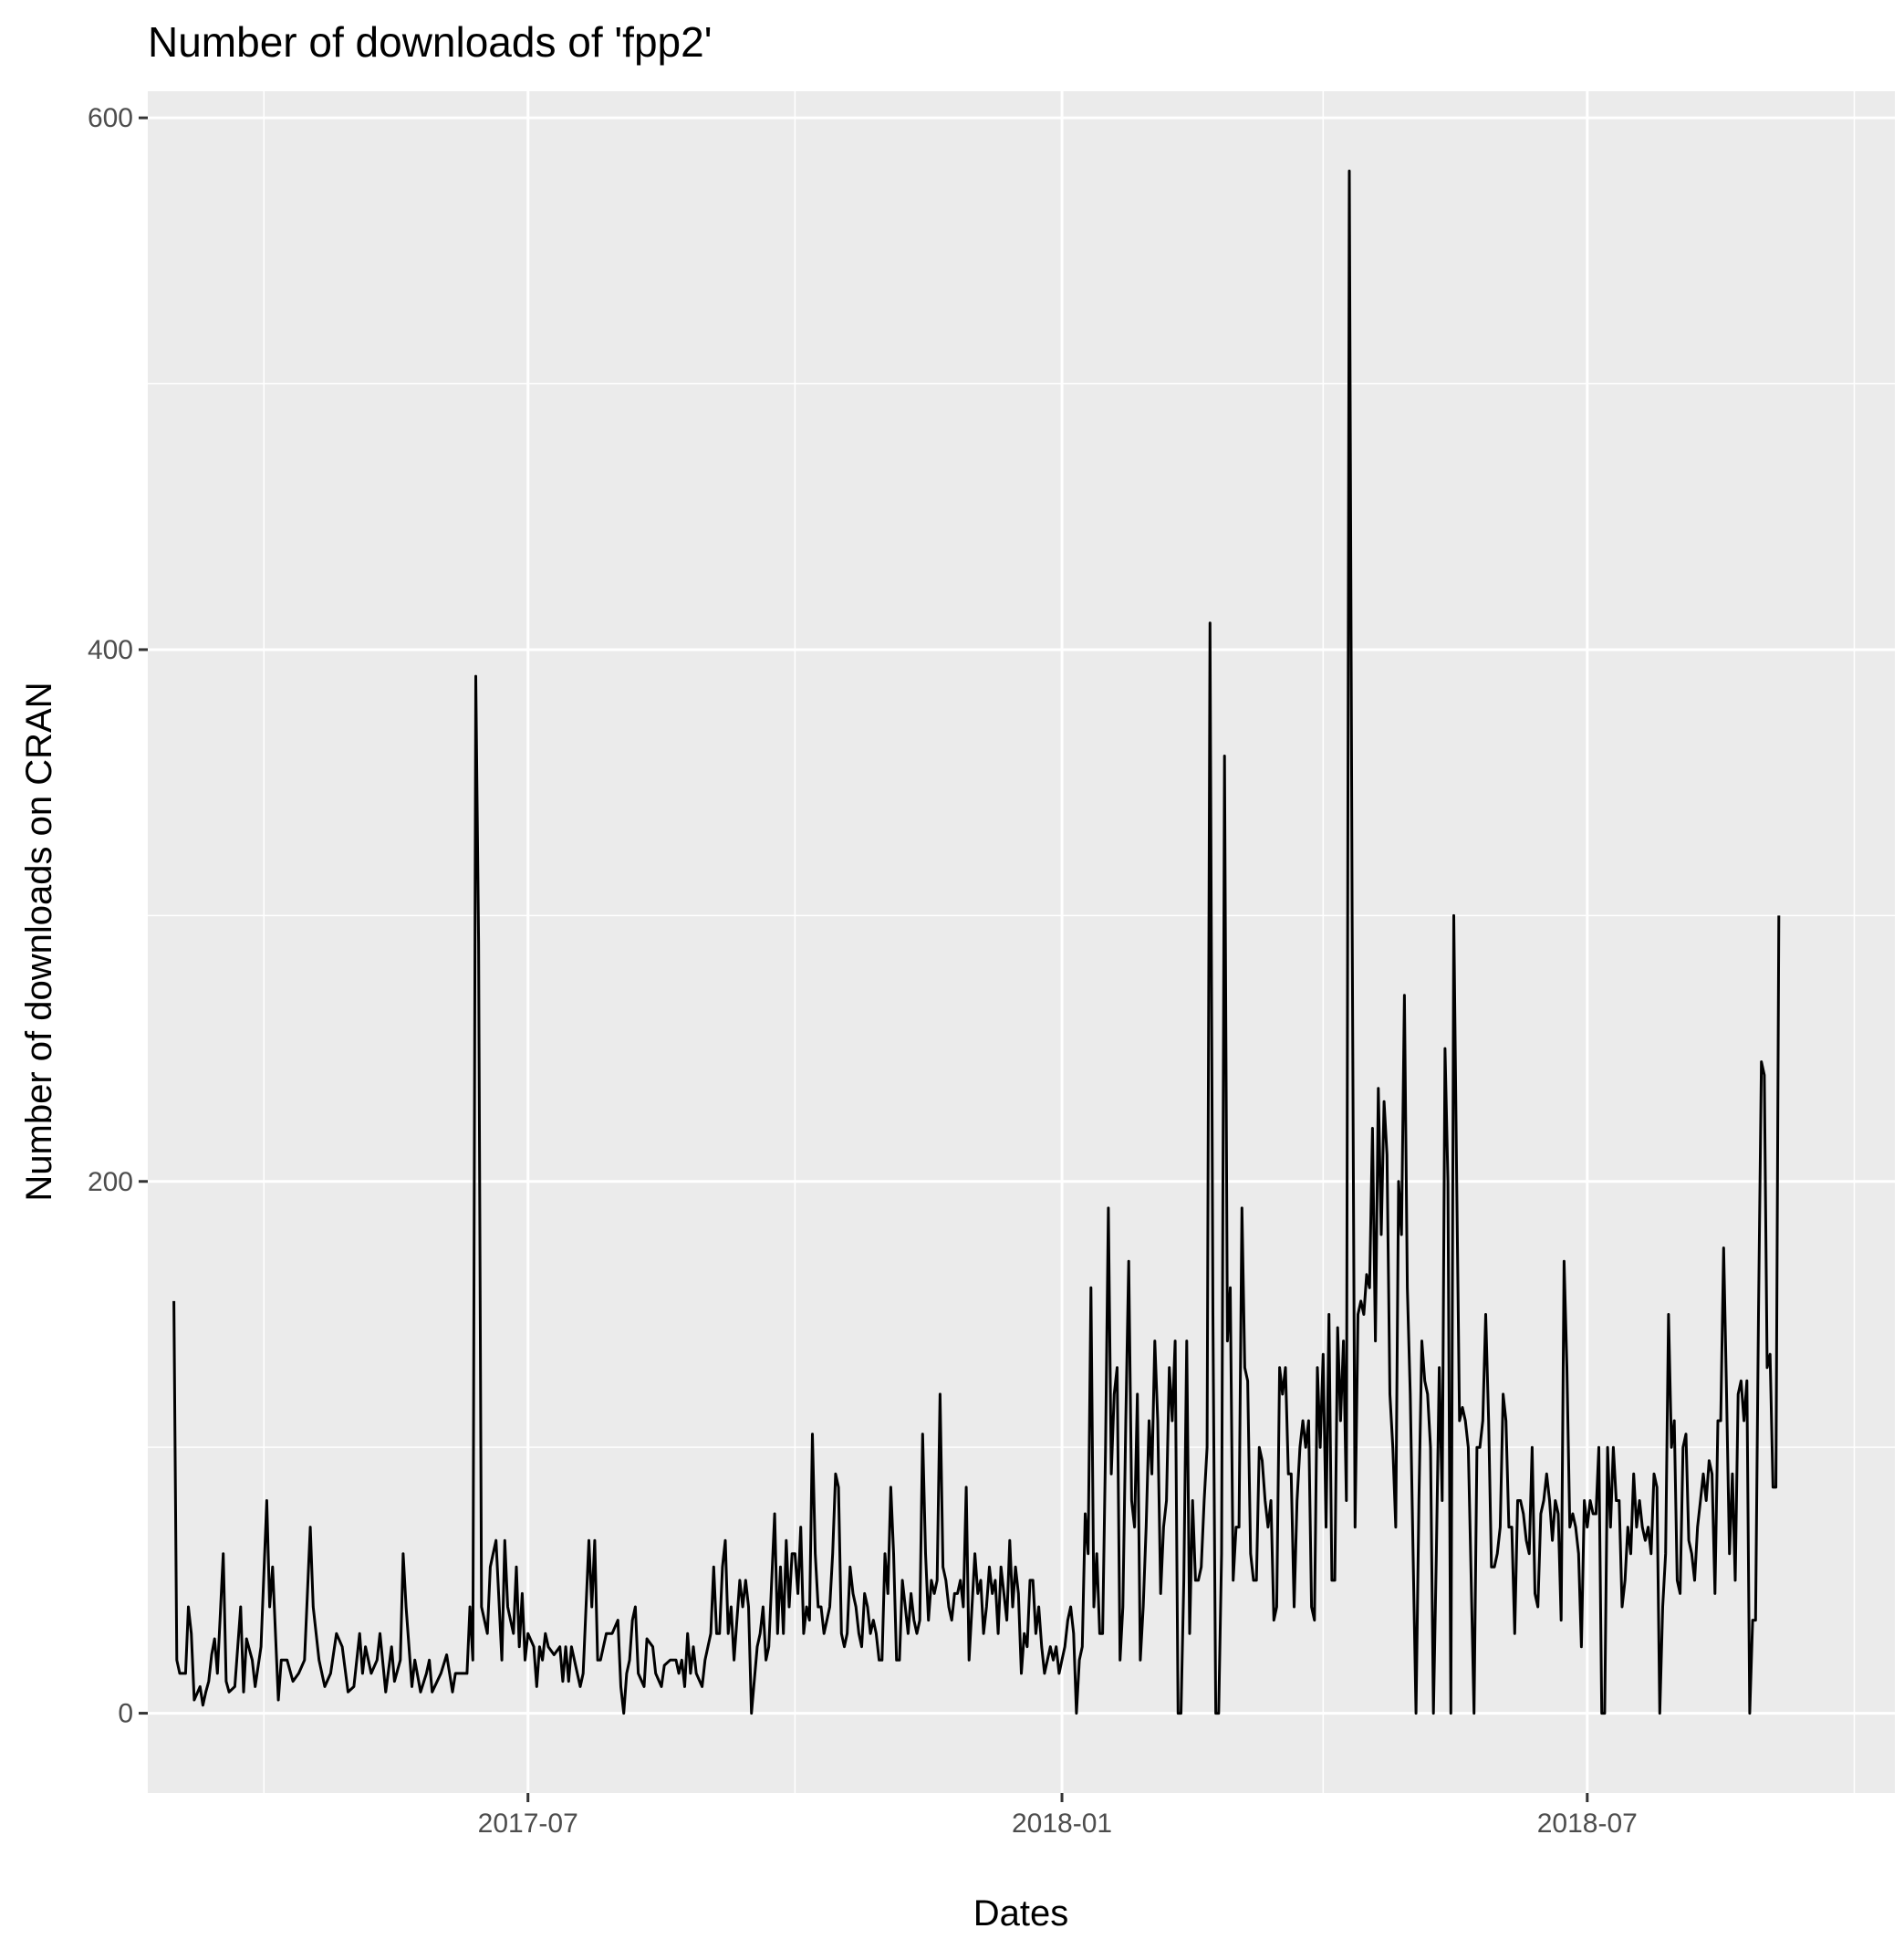 The width and height of the screenshot is (1904, 1939). What do you see at coordinates (111, 650) in the screenshot?
I see `y-tick-label: 400` at bounding box center [111, 650].